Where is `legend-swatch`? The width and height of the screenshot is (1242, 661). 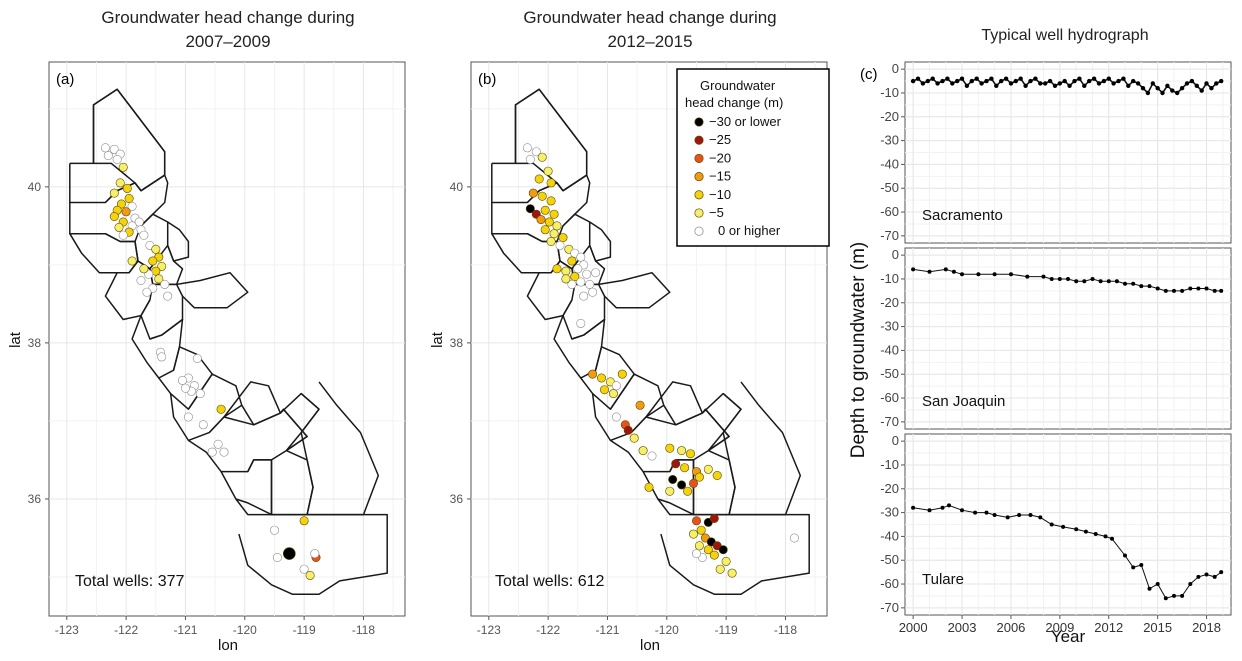 legend-swatch is located at coordinates (699, 213).